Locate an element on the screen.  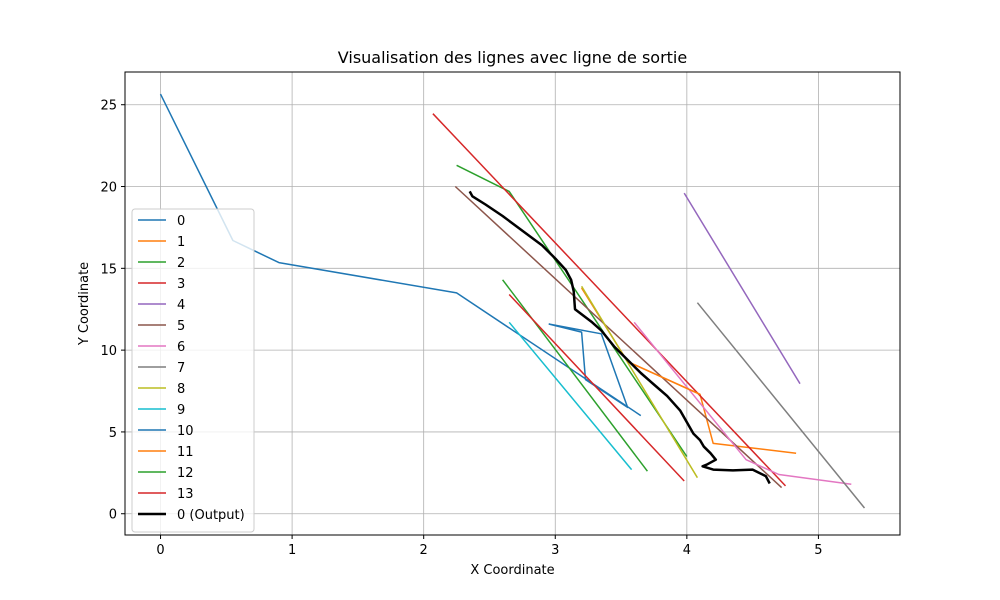
series-line-0-output is located at coordinates (619, 337).